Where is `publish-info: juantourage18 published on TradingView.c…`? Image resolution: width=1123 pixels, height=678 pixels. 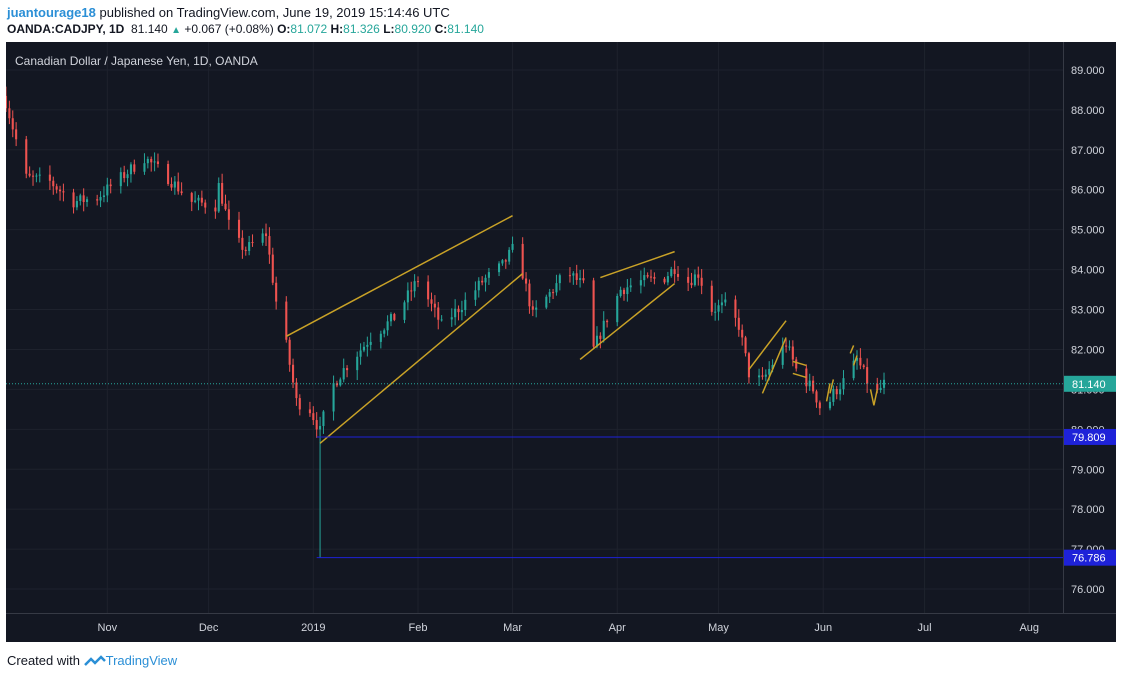
publish-info: juantourage18 published on TradingView.c… is located at coordinates (228, 12).